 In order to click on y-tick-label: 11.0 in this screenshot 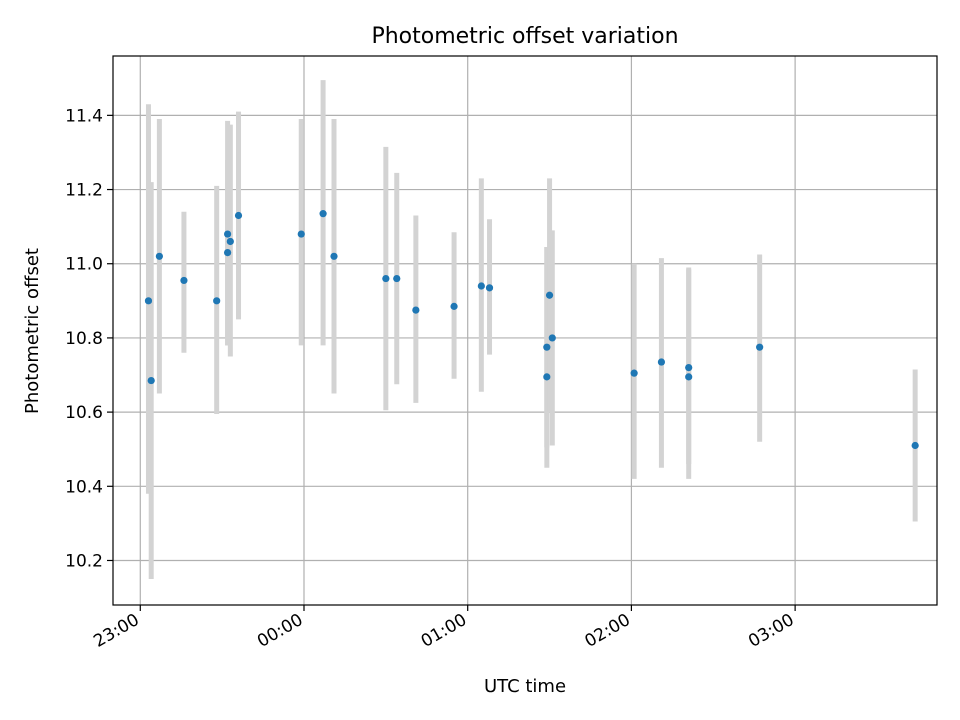, I will do `click(84, 265)`.